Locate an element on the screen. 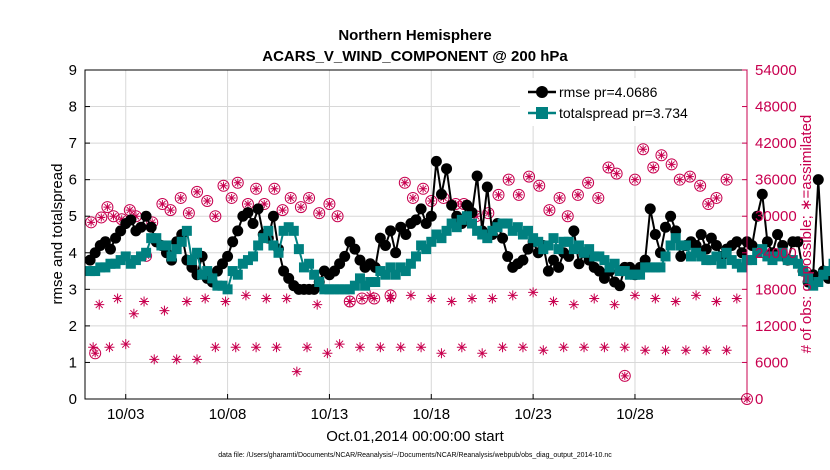 The image size is (830, 470). y-tick-label: 8 is located at coordinates (73, 107).